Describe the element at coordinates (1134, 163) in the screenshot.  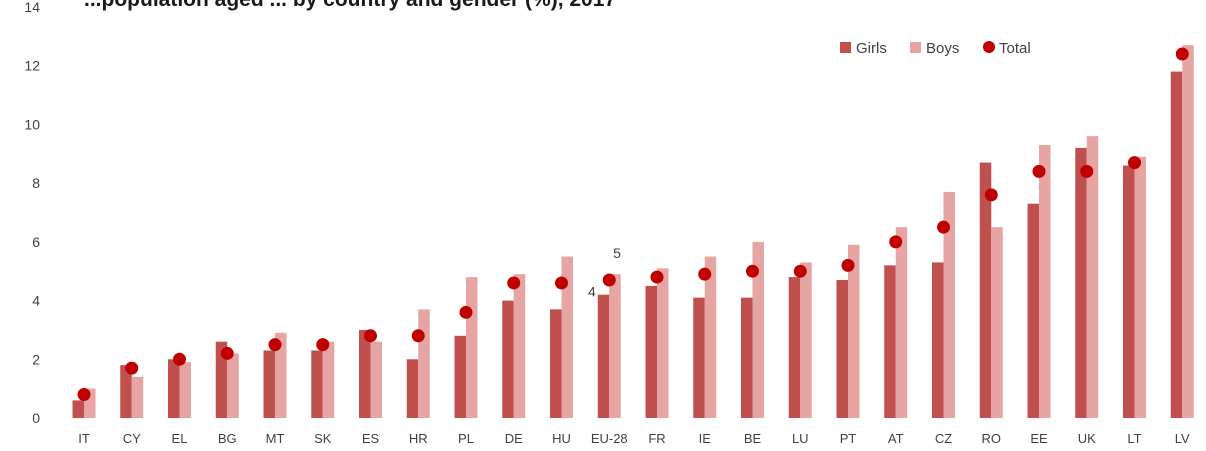
I see `dot-total-lt` at that location.